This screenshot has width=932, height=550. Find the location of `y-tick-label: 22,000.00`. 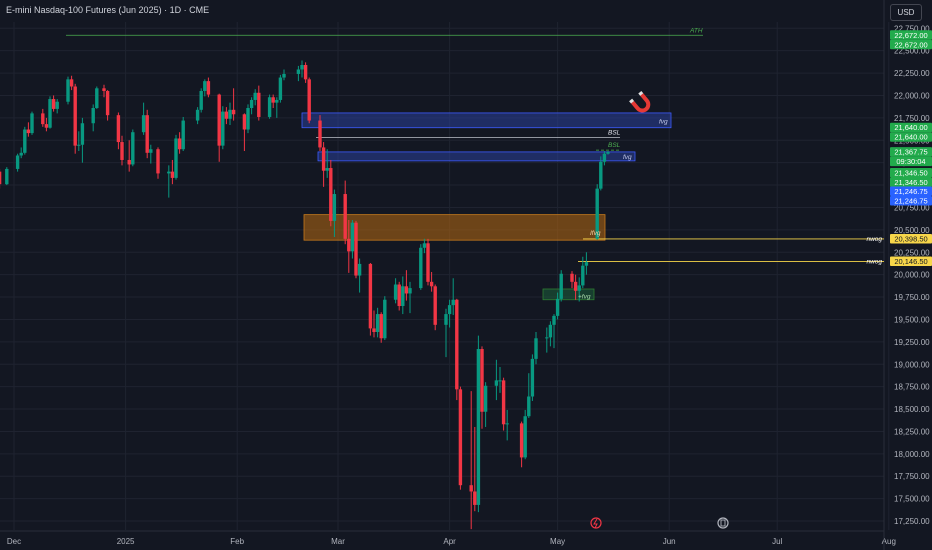

y-tick-label: 22,000.00 is located at coordinates (912, 95).